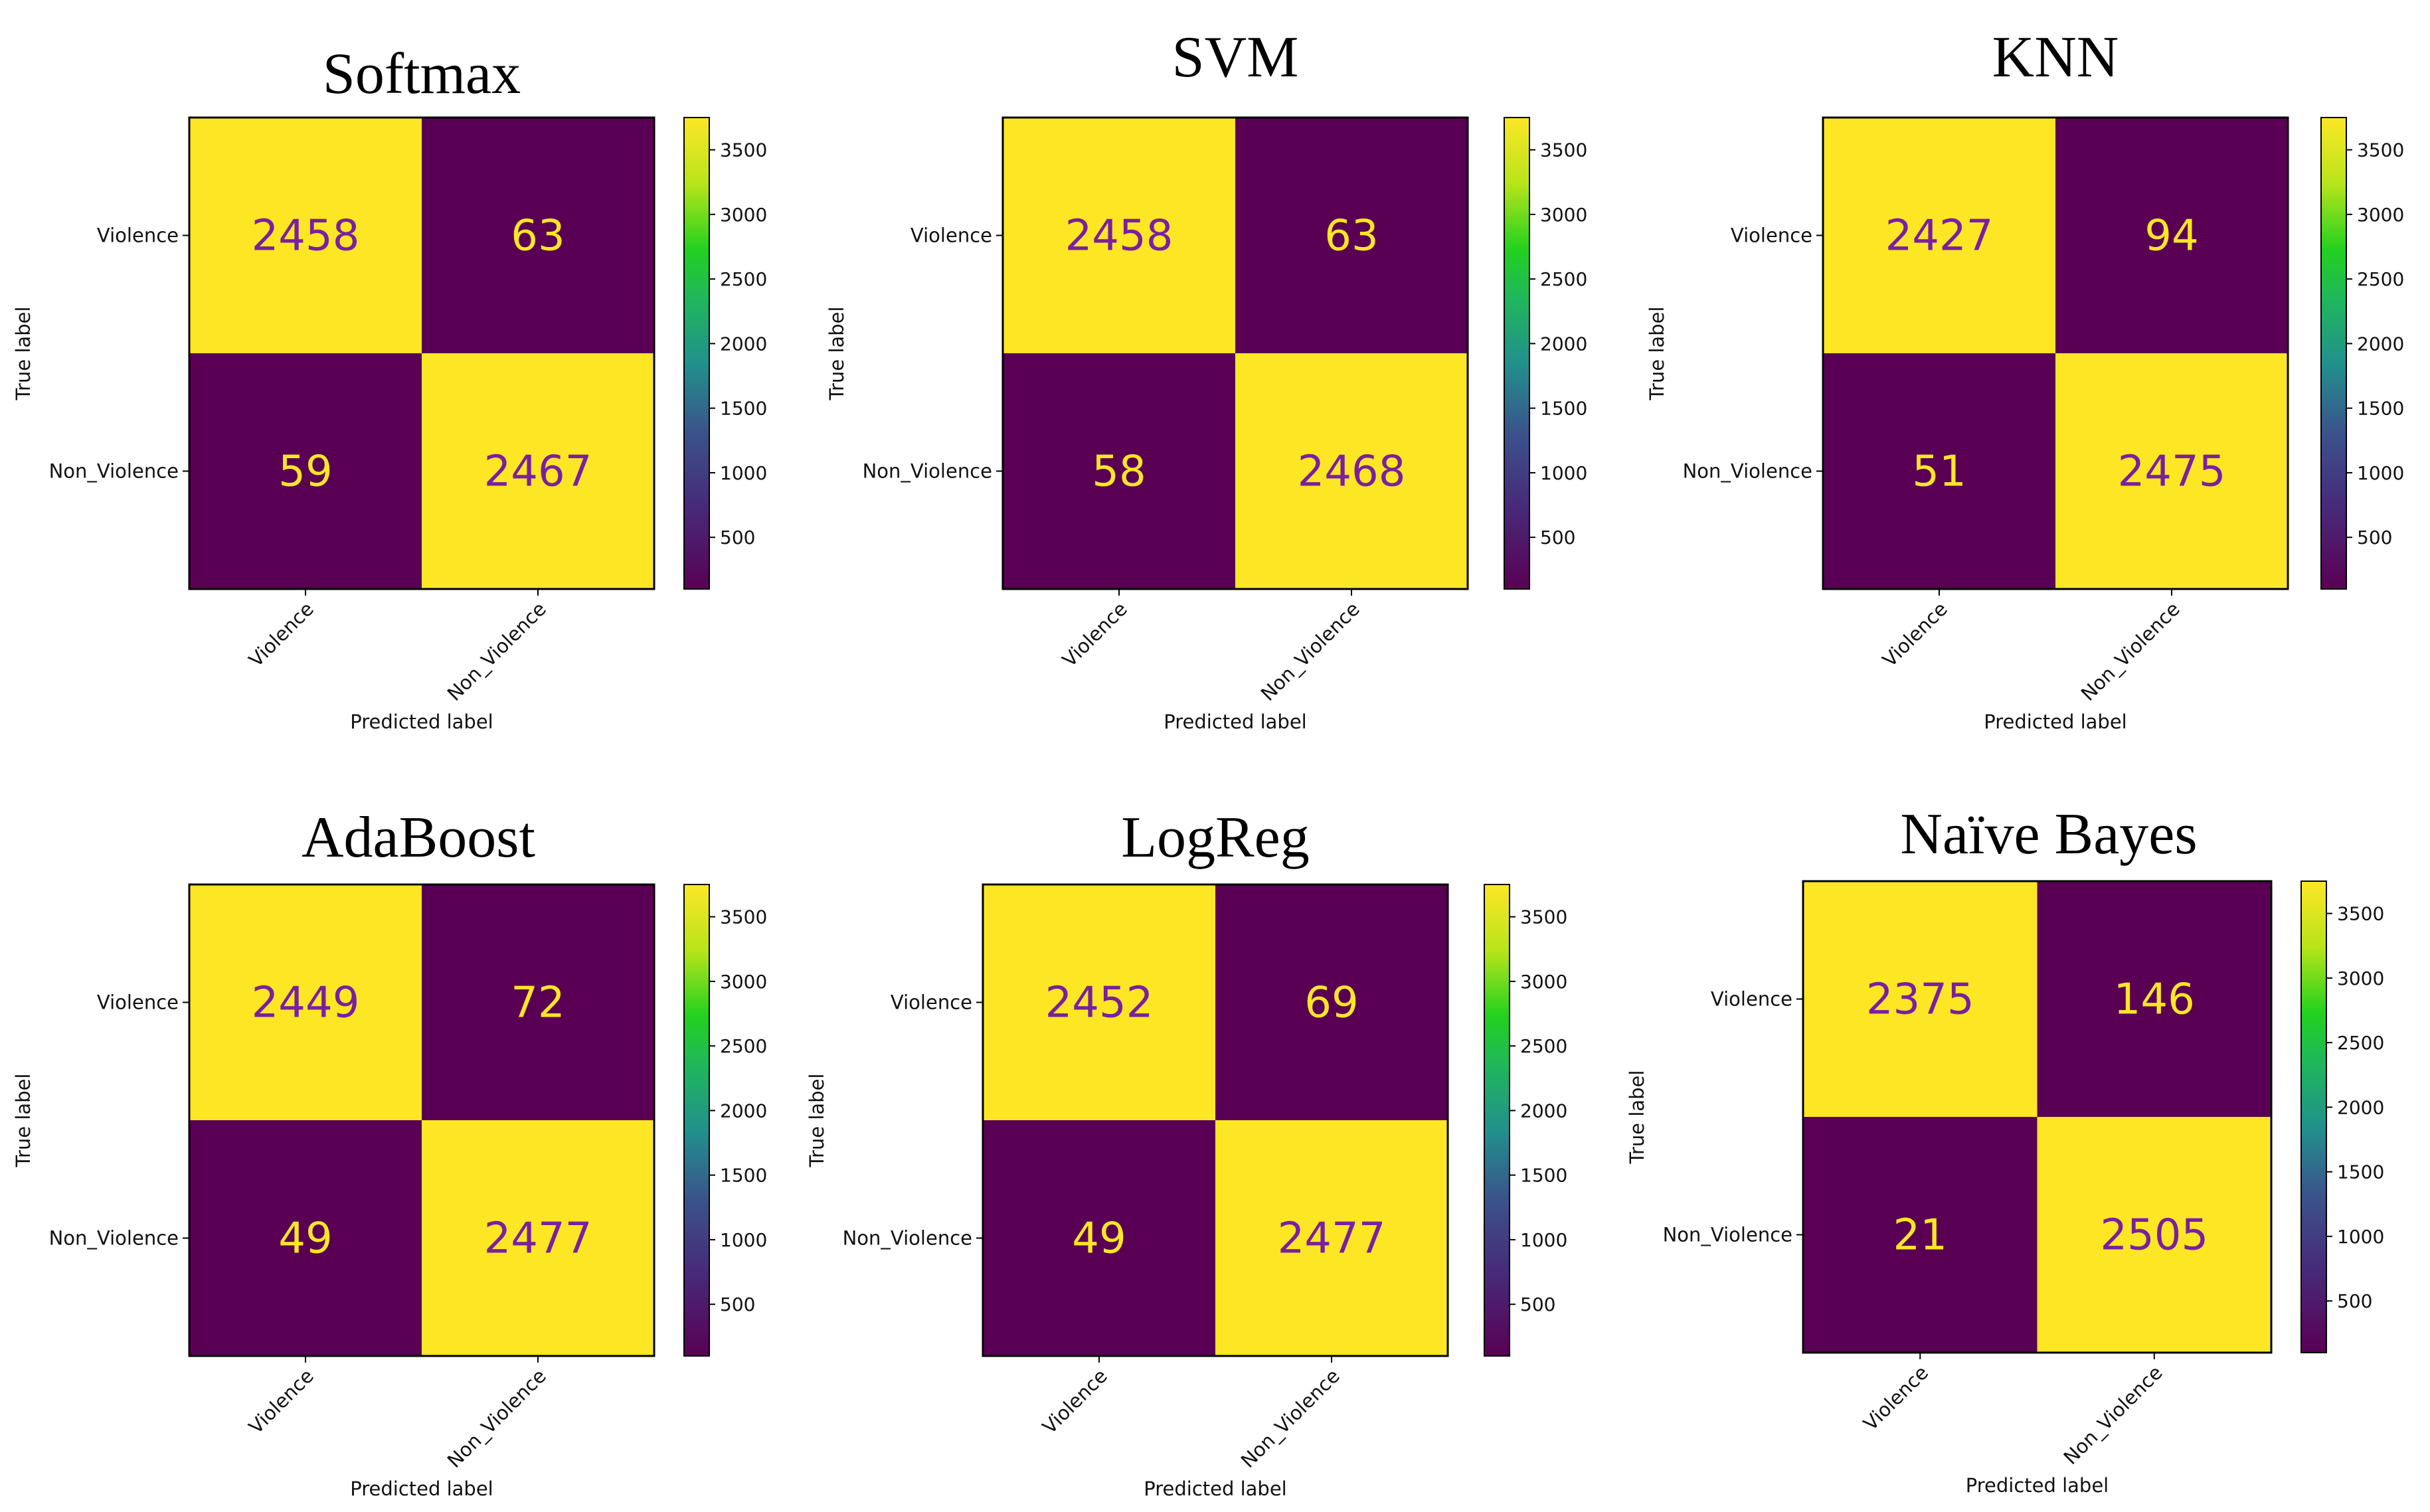 The width and height of the screenshot is (2430, 1512). What do you see at coordinates (419, 838) in the screenshot?
I see `chart-title: AdaBoost` at bounding box center [419, 838].